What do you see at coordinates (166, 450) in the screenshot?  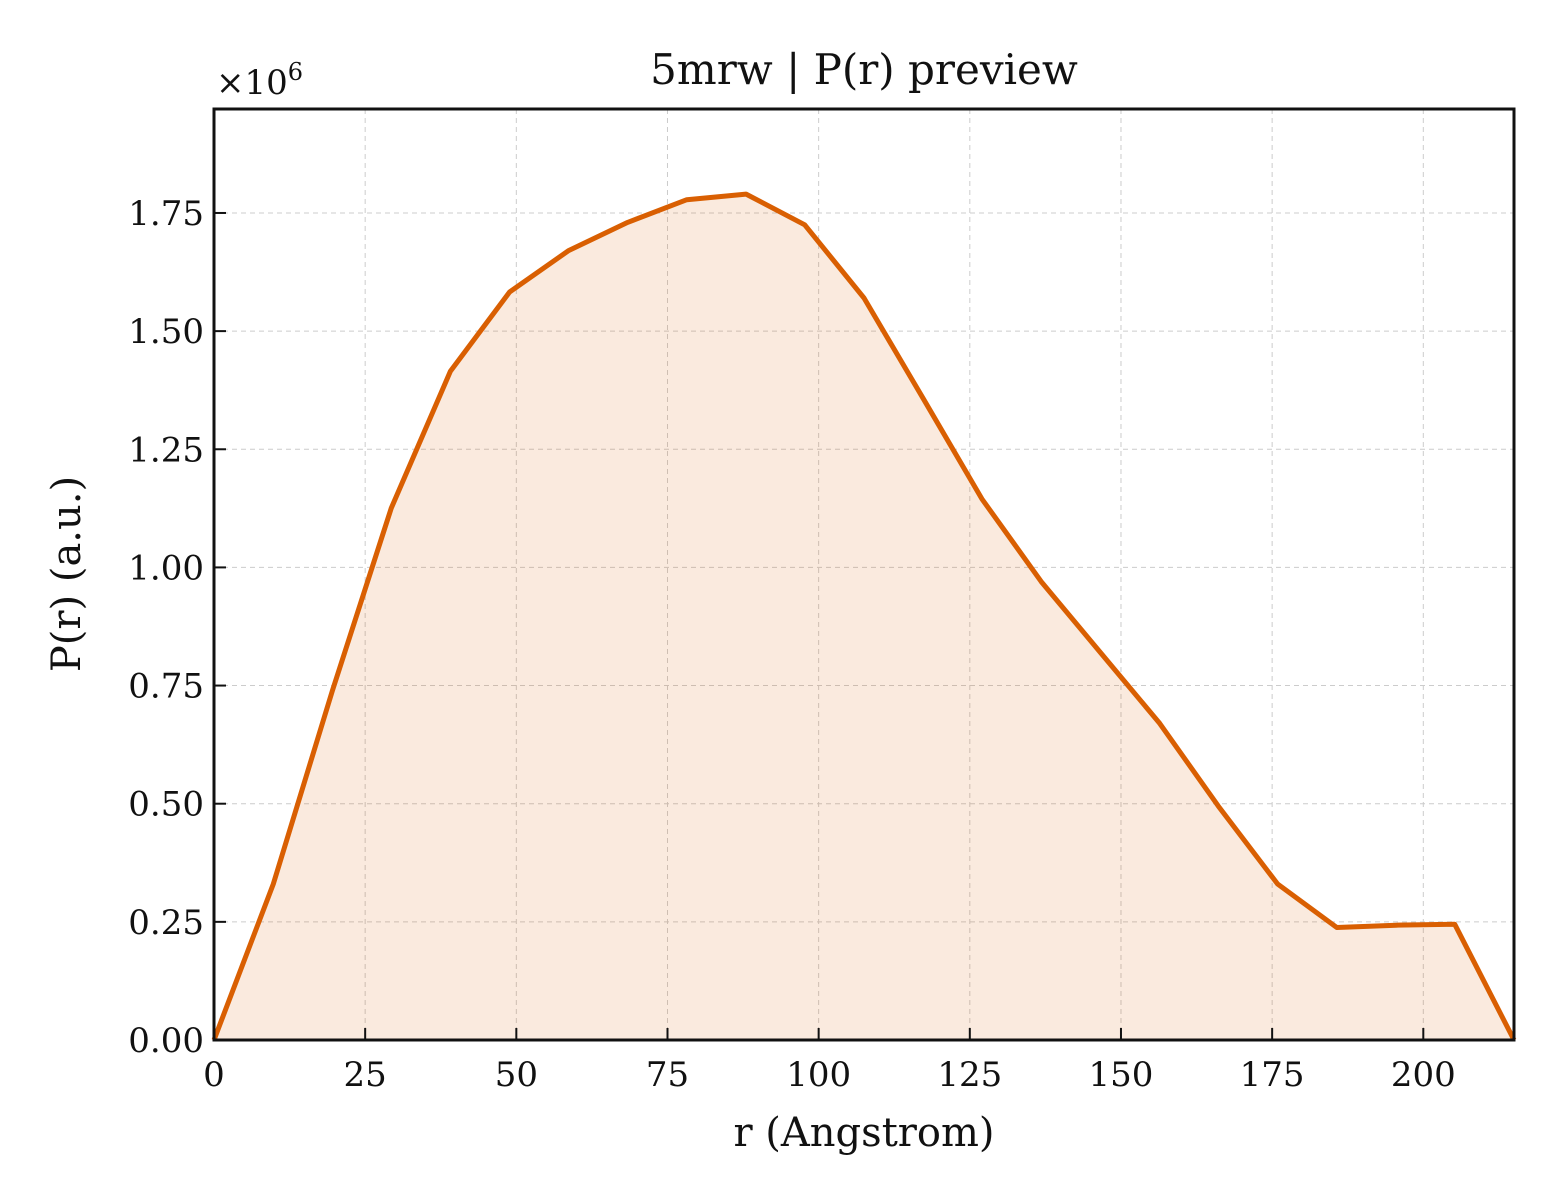 I see `y-tick-label: 1.25` at bounding box center [166, 450].